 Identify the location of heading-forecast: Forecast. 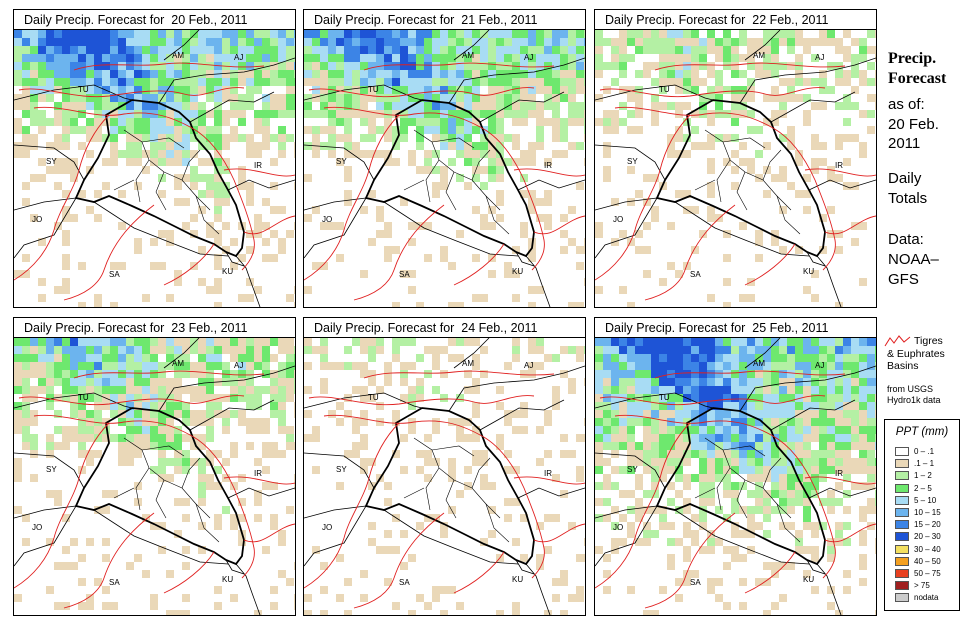
(917, 78).